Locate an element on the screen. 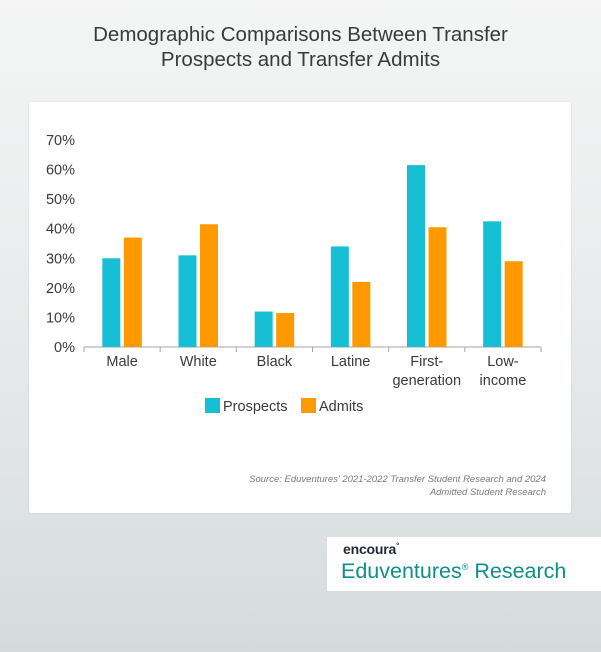  title-line-2: Prospects and Transfer Admits is located at coordinates (300, 59).